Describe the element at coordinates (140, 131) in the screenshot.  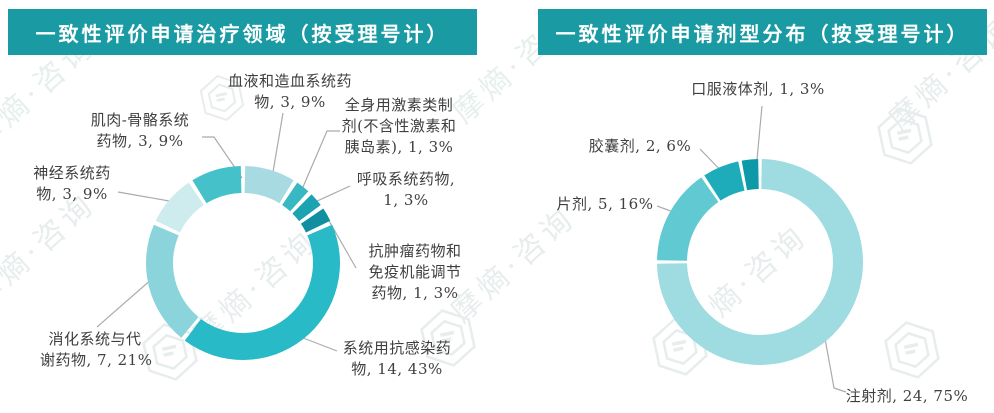
I see `callout-musculoskeletal: 肌肉-骨骼系统 药物, 3, 9%` at that location.